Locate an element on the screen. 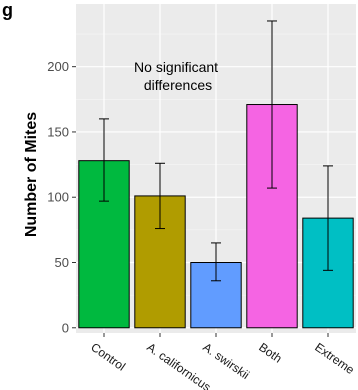  y-tick-label: 50 is located at coordinates (62, 262).